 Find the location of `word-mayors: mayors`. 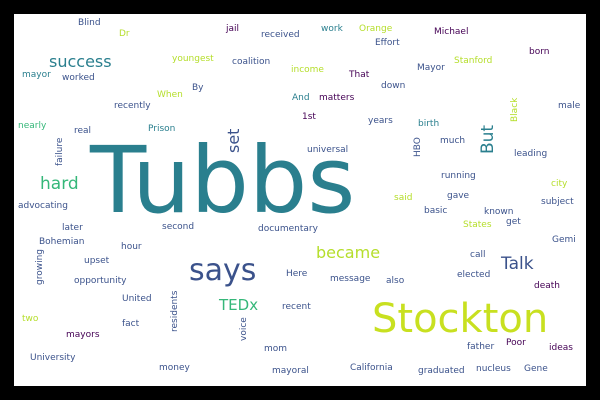

word-mayors: mayors is located at coordinates (83, 335).